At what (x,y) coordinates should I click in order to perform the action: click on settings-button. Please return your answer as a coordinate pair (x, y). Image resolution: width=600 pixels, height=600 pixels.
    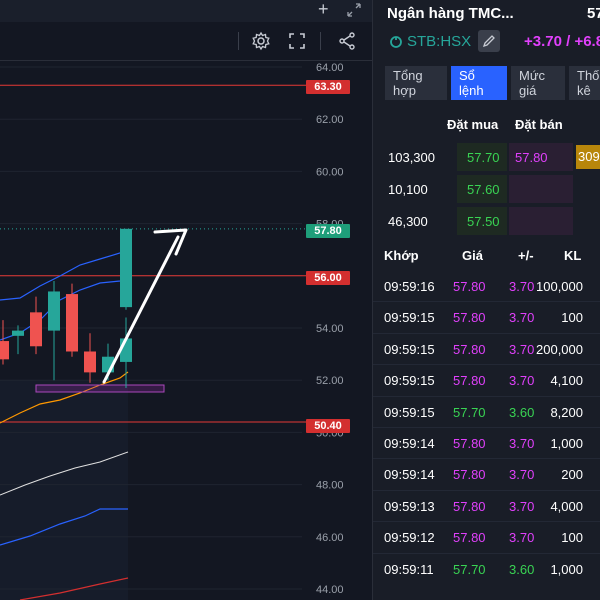
    Looking at the image, I should click on (261, 41).